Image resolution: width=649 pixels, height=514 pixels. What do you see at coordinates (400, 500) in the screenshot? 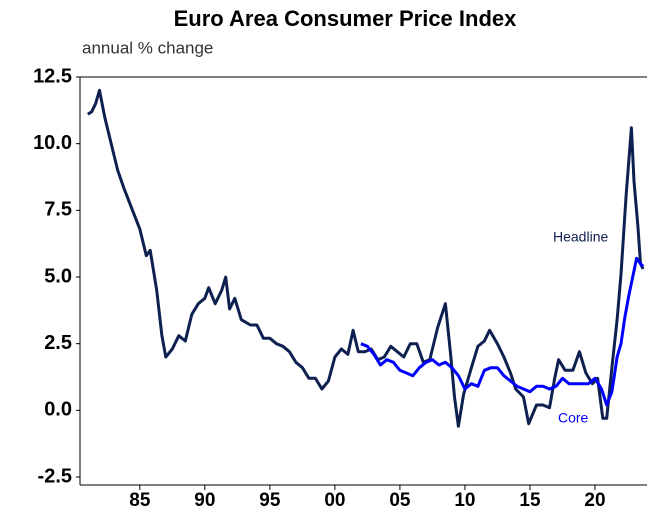
I see `x-tick-label: 05` at bounding box center [400, 500].